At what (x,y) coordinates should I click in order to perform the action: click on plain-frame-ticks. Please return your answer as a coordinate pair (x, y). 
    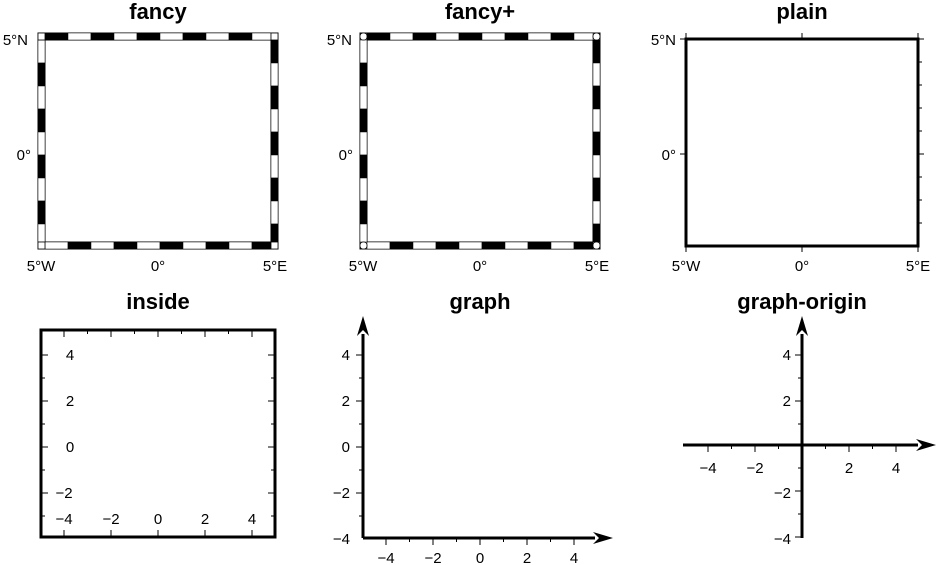
    Looking at the image, I should click on (802, 142).